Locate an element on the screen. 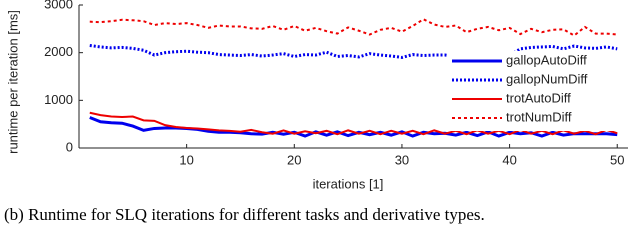  y-tick-label: 0 is located at coordinates (69, 146).